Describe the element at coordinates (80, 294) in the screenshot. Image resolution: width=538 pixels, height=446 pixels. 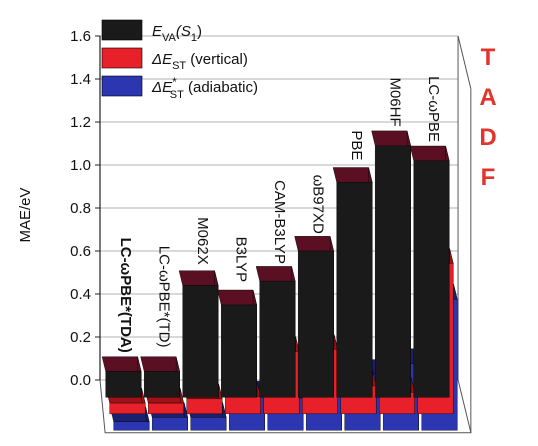
I see `y-tick-label: 0.4` at that location.